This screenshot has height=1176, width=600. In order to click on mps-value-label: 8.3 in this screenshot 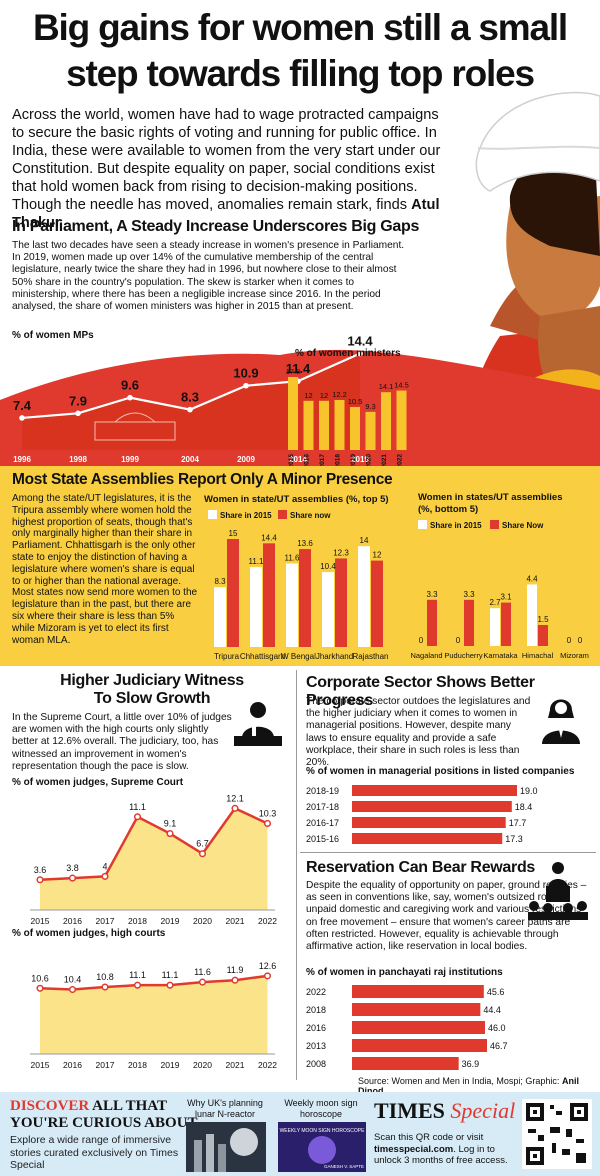, I will do `click(190, 397)`.